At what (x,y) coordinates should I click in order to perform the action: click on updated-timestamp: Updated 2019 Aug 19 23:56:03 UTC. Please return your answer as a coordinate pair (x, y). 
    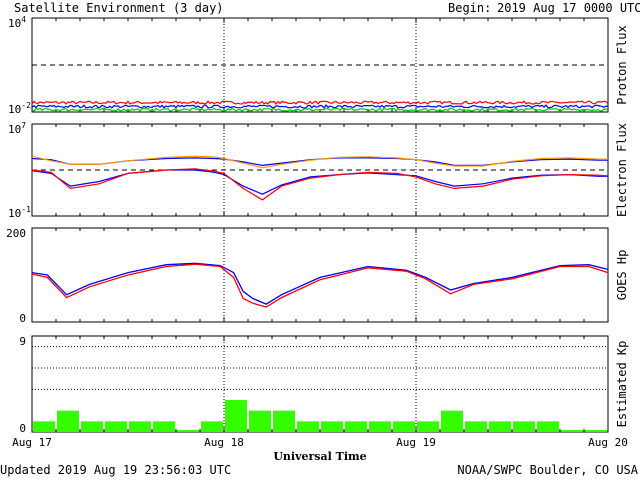
    Looking at the image, I should click on (115, 470).